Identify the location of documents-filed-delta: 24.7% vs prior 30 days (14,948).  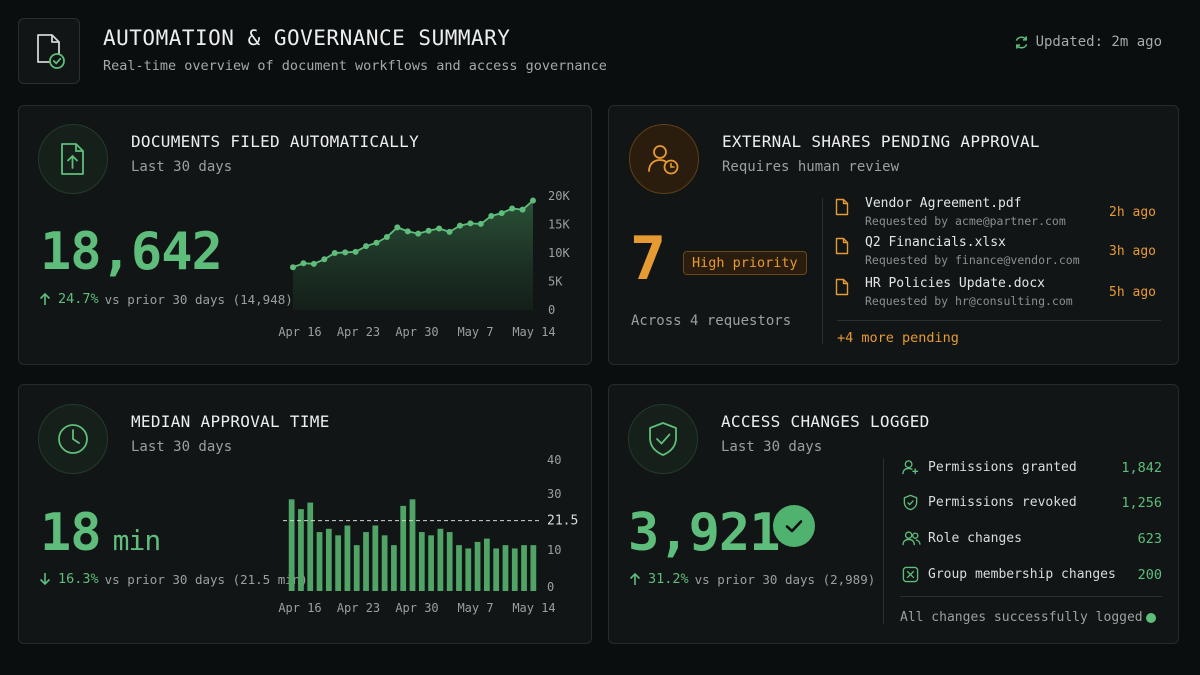
(165, 299).